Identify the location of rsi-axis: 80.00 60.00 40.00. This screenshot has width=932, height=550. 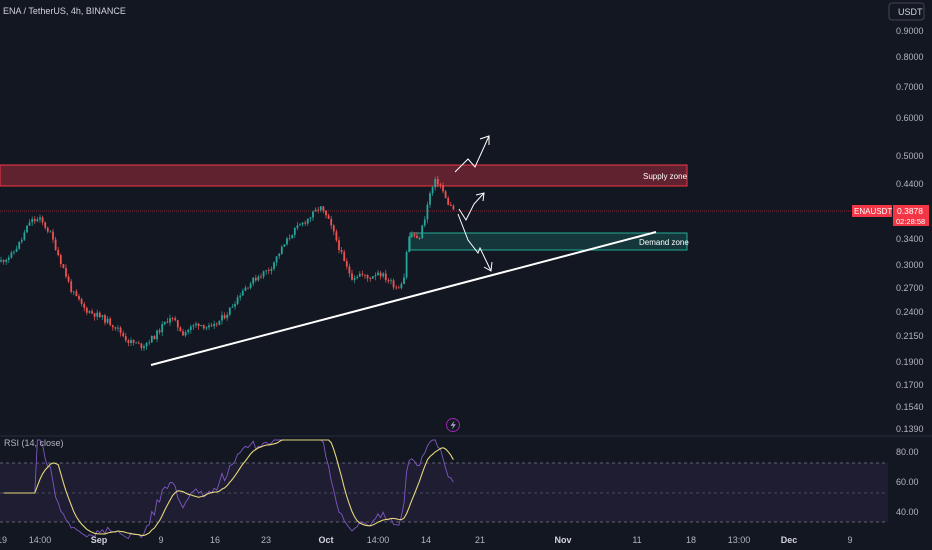
(907, 482).